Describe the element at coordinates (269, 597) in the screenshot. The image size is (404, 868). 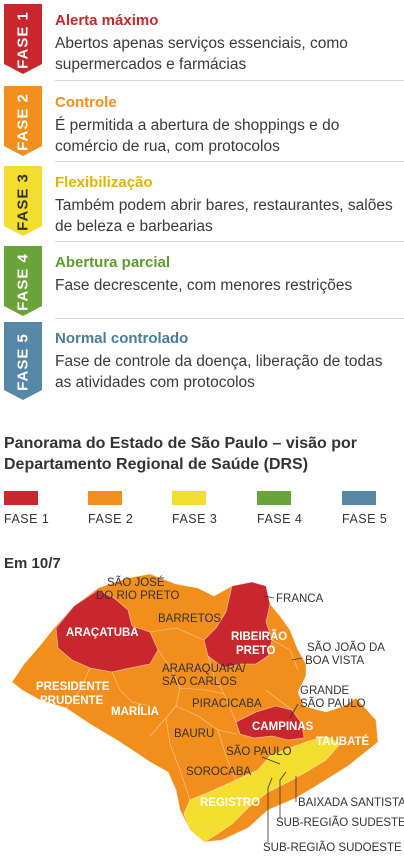
I see `leader-franca` at that location.